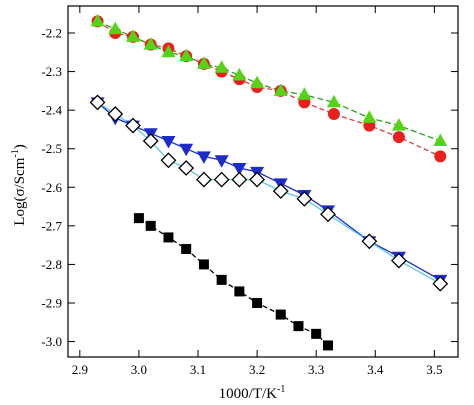  What do you see at coordinates (51, 110) in the screenshot?
I see `y-tick-label: -2.4` at bounding box center [51, 110].